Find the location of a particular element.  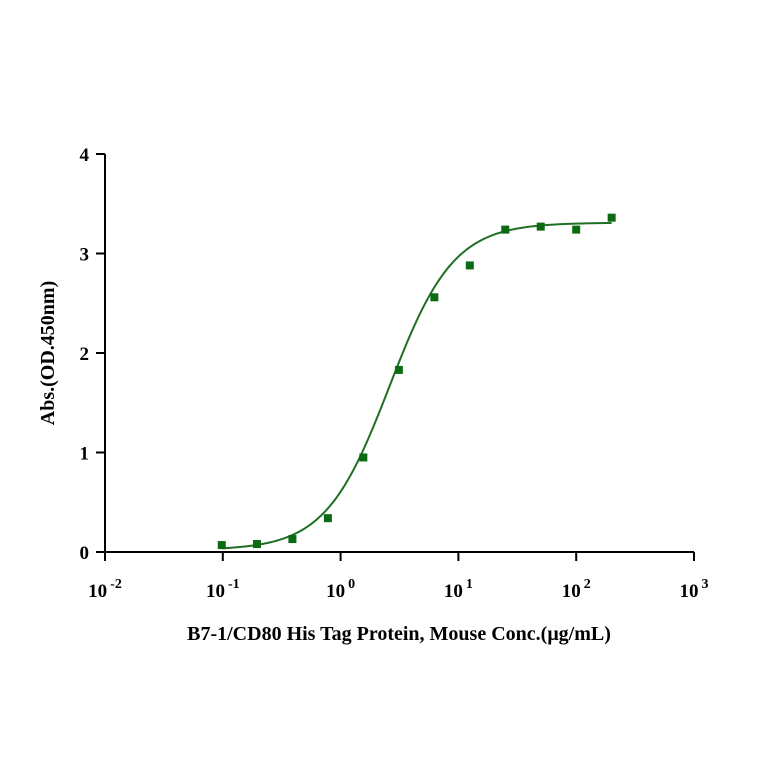

y-tick-label: 0 is located at coordinates (85, 553).